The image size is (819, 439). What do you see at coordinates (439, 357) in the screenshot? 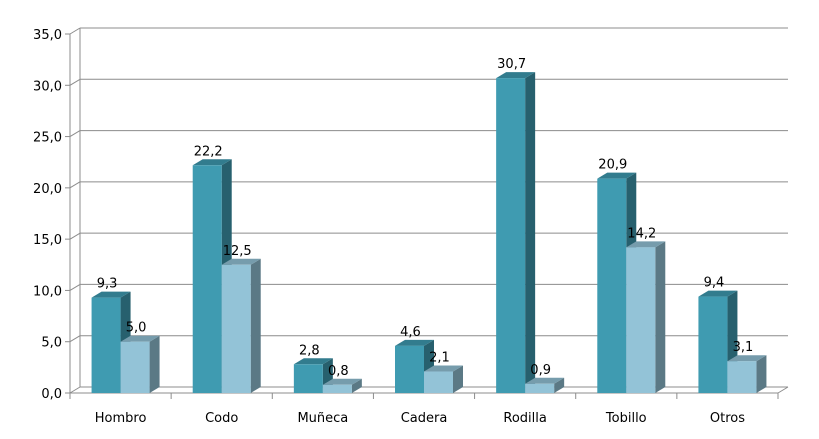
I see `data-label: 2,1` at bounding box center [439, 357].